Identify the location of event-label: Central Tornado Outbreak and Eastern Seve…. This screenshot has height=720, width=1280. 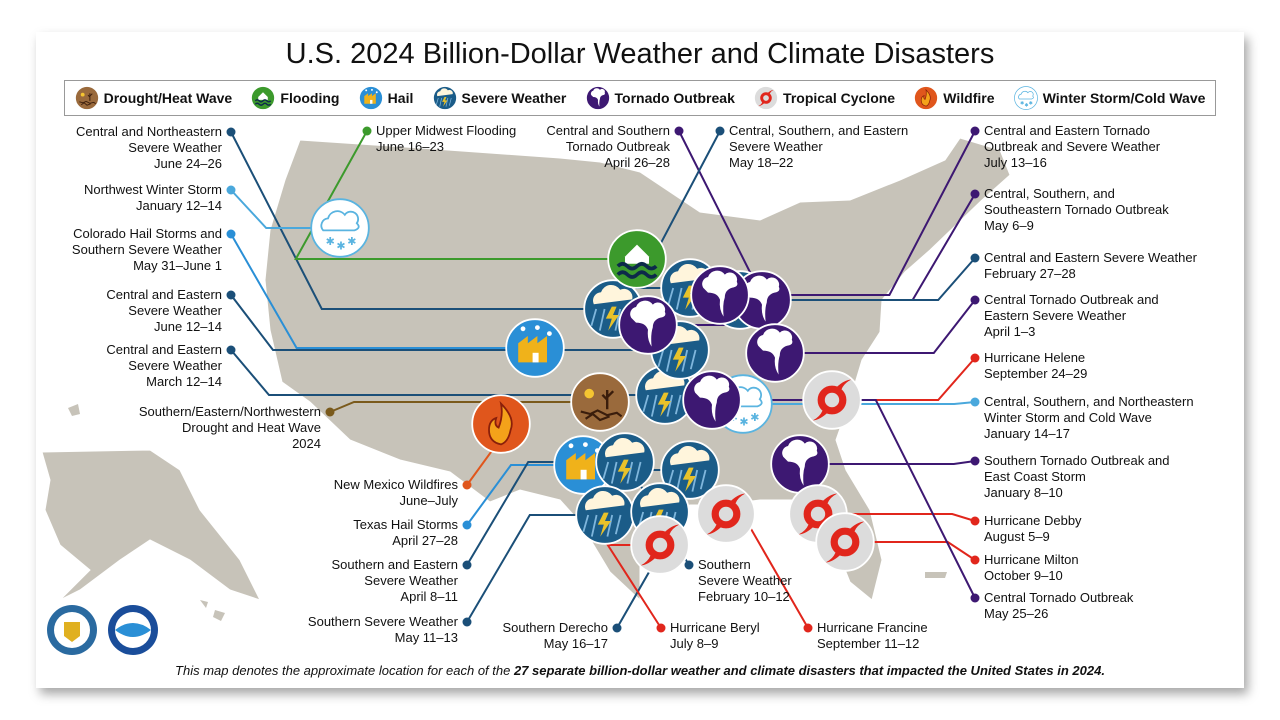
(1071, 316).